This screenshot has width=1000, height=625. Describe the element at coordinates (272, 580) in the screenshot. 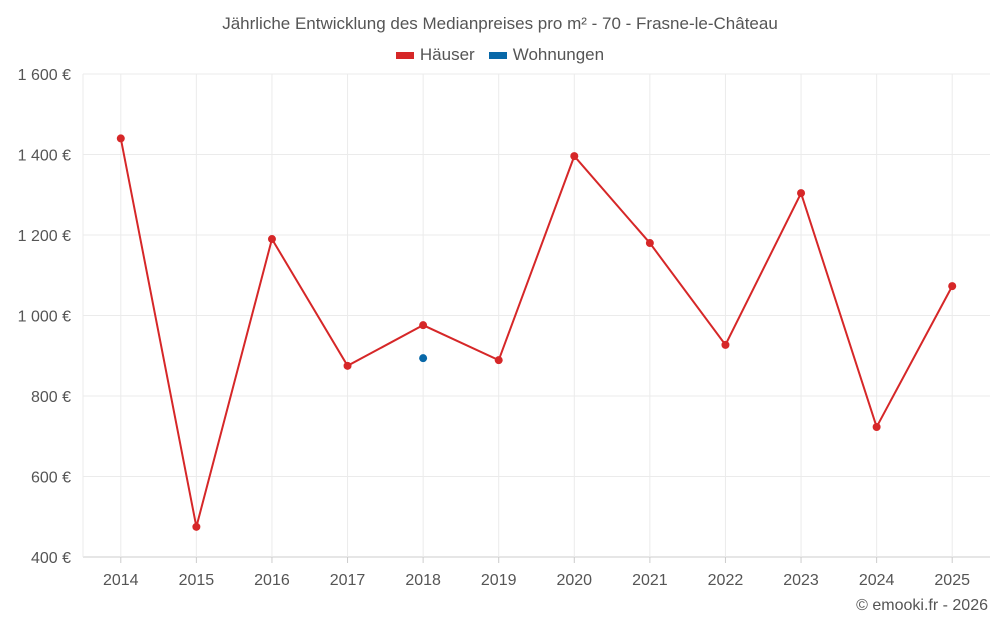

I see `x-tick-label: 2016` at that location.